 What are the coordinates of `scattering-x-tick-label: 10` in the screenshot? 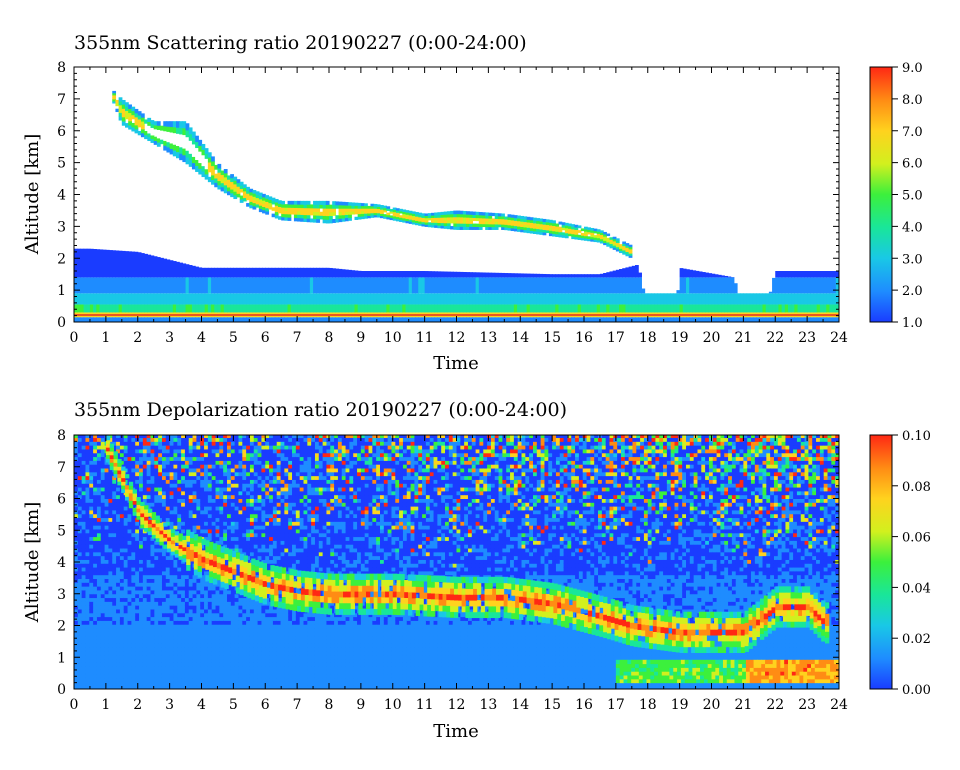 It's located at (393, 338).